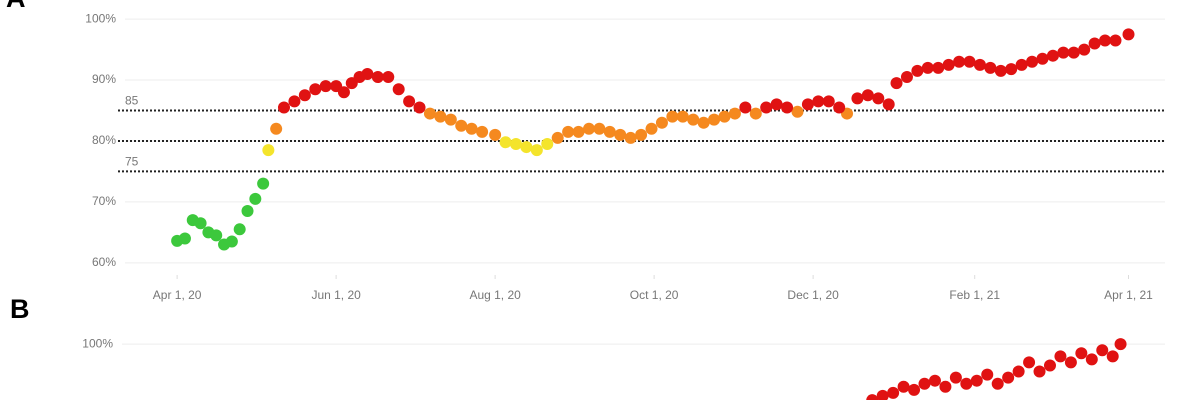 The height and width of the screenshot is (400, 1180). I want to click on x-tick-label: Oct 1, 20, so click(654, 295).